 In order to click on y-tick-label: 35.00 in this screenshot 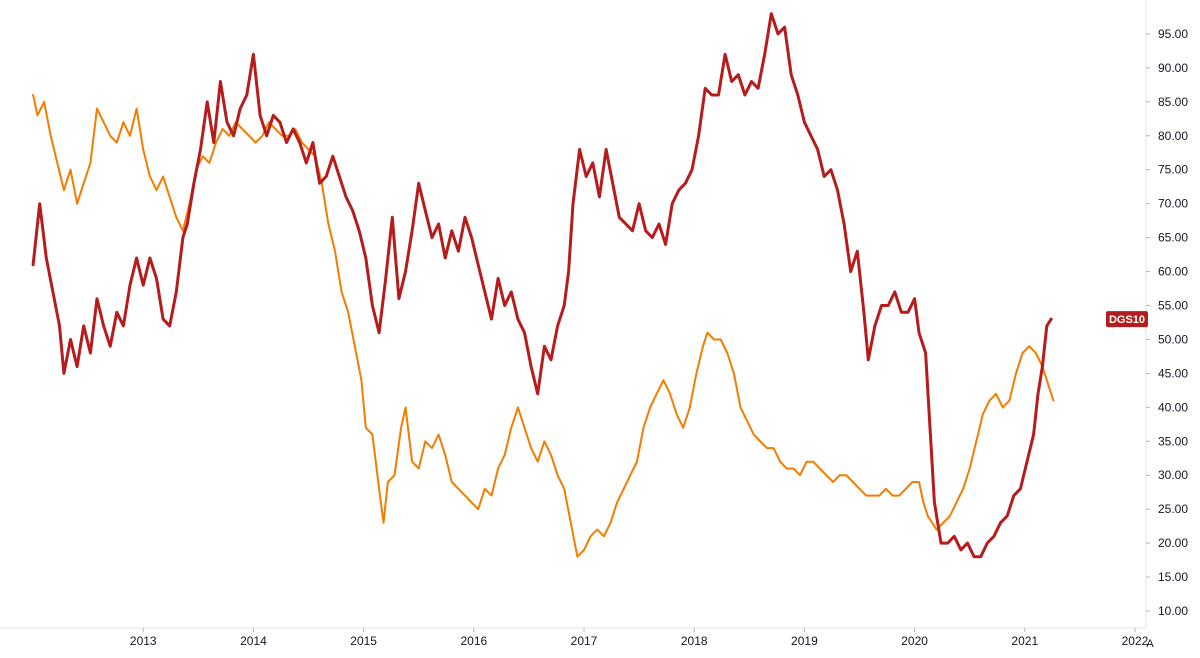, I will do `click(1173, 441)`.